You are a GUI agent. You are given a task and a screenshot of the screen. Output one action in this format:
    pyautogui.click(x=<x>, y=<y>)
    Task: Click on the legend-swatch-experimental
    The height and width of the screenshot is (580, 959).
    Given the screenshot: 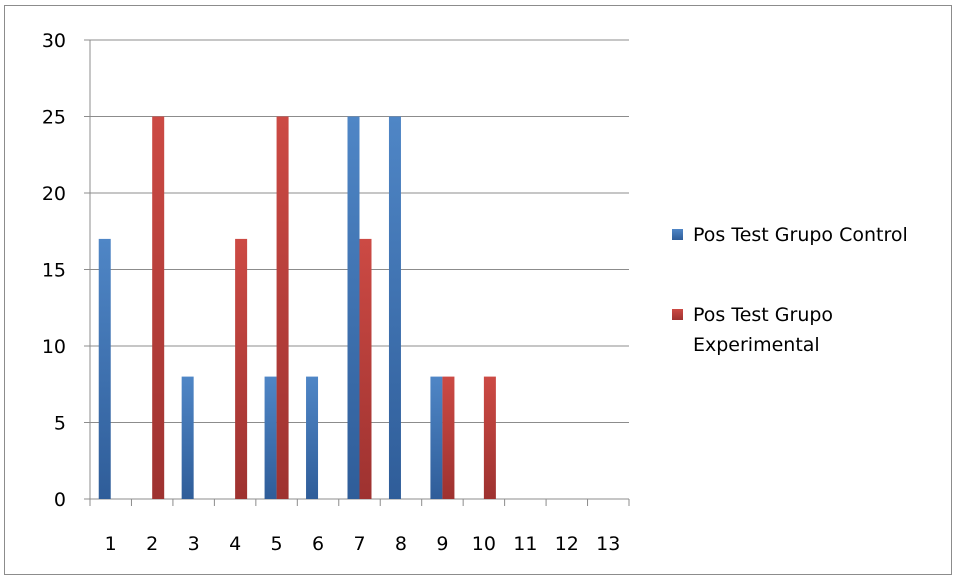 What is the action you would take?
    pyautogui.click(x=677, y=314)
    